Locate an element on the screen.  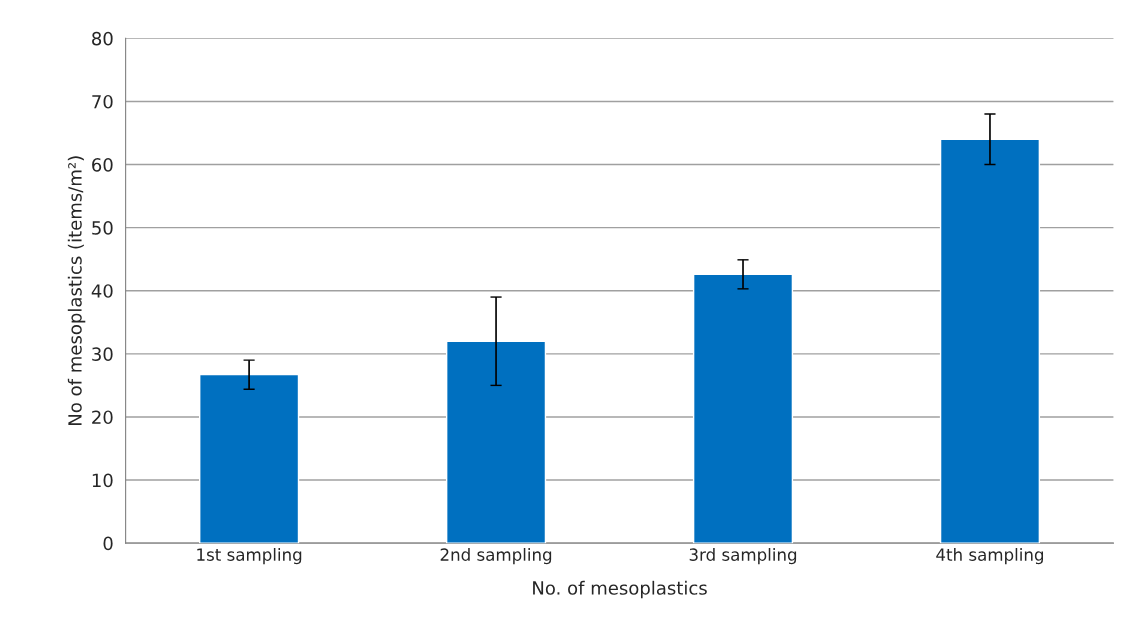
y-tick-label: 30 is located at coordinates (102, 354).